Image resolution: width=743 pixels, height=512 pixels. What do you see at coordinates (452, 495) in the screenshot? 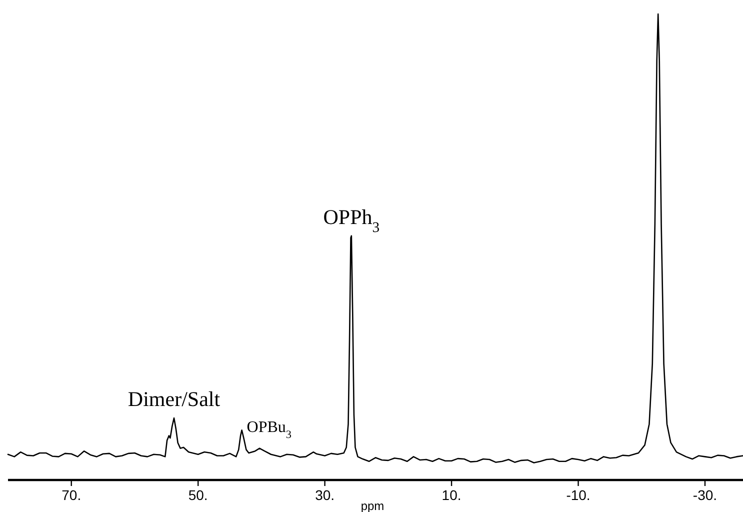
I see `x-tick-label: 10.` at bounding box center [452, 495].